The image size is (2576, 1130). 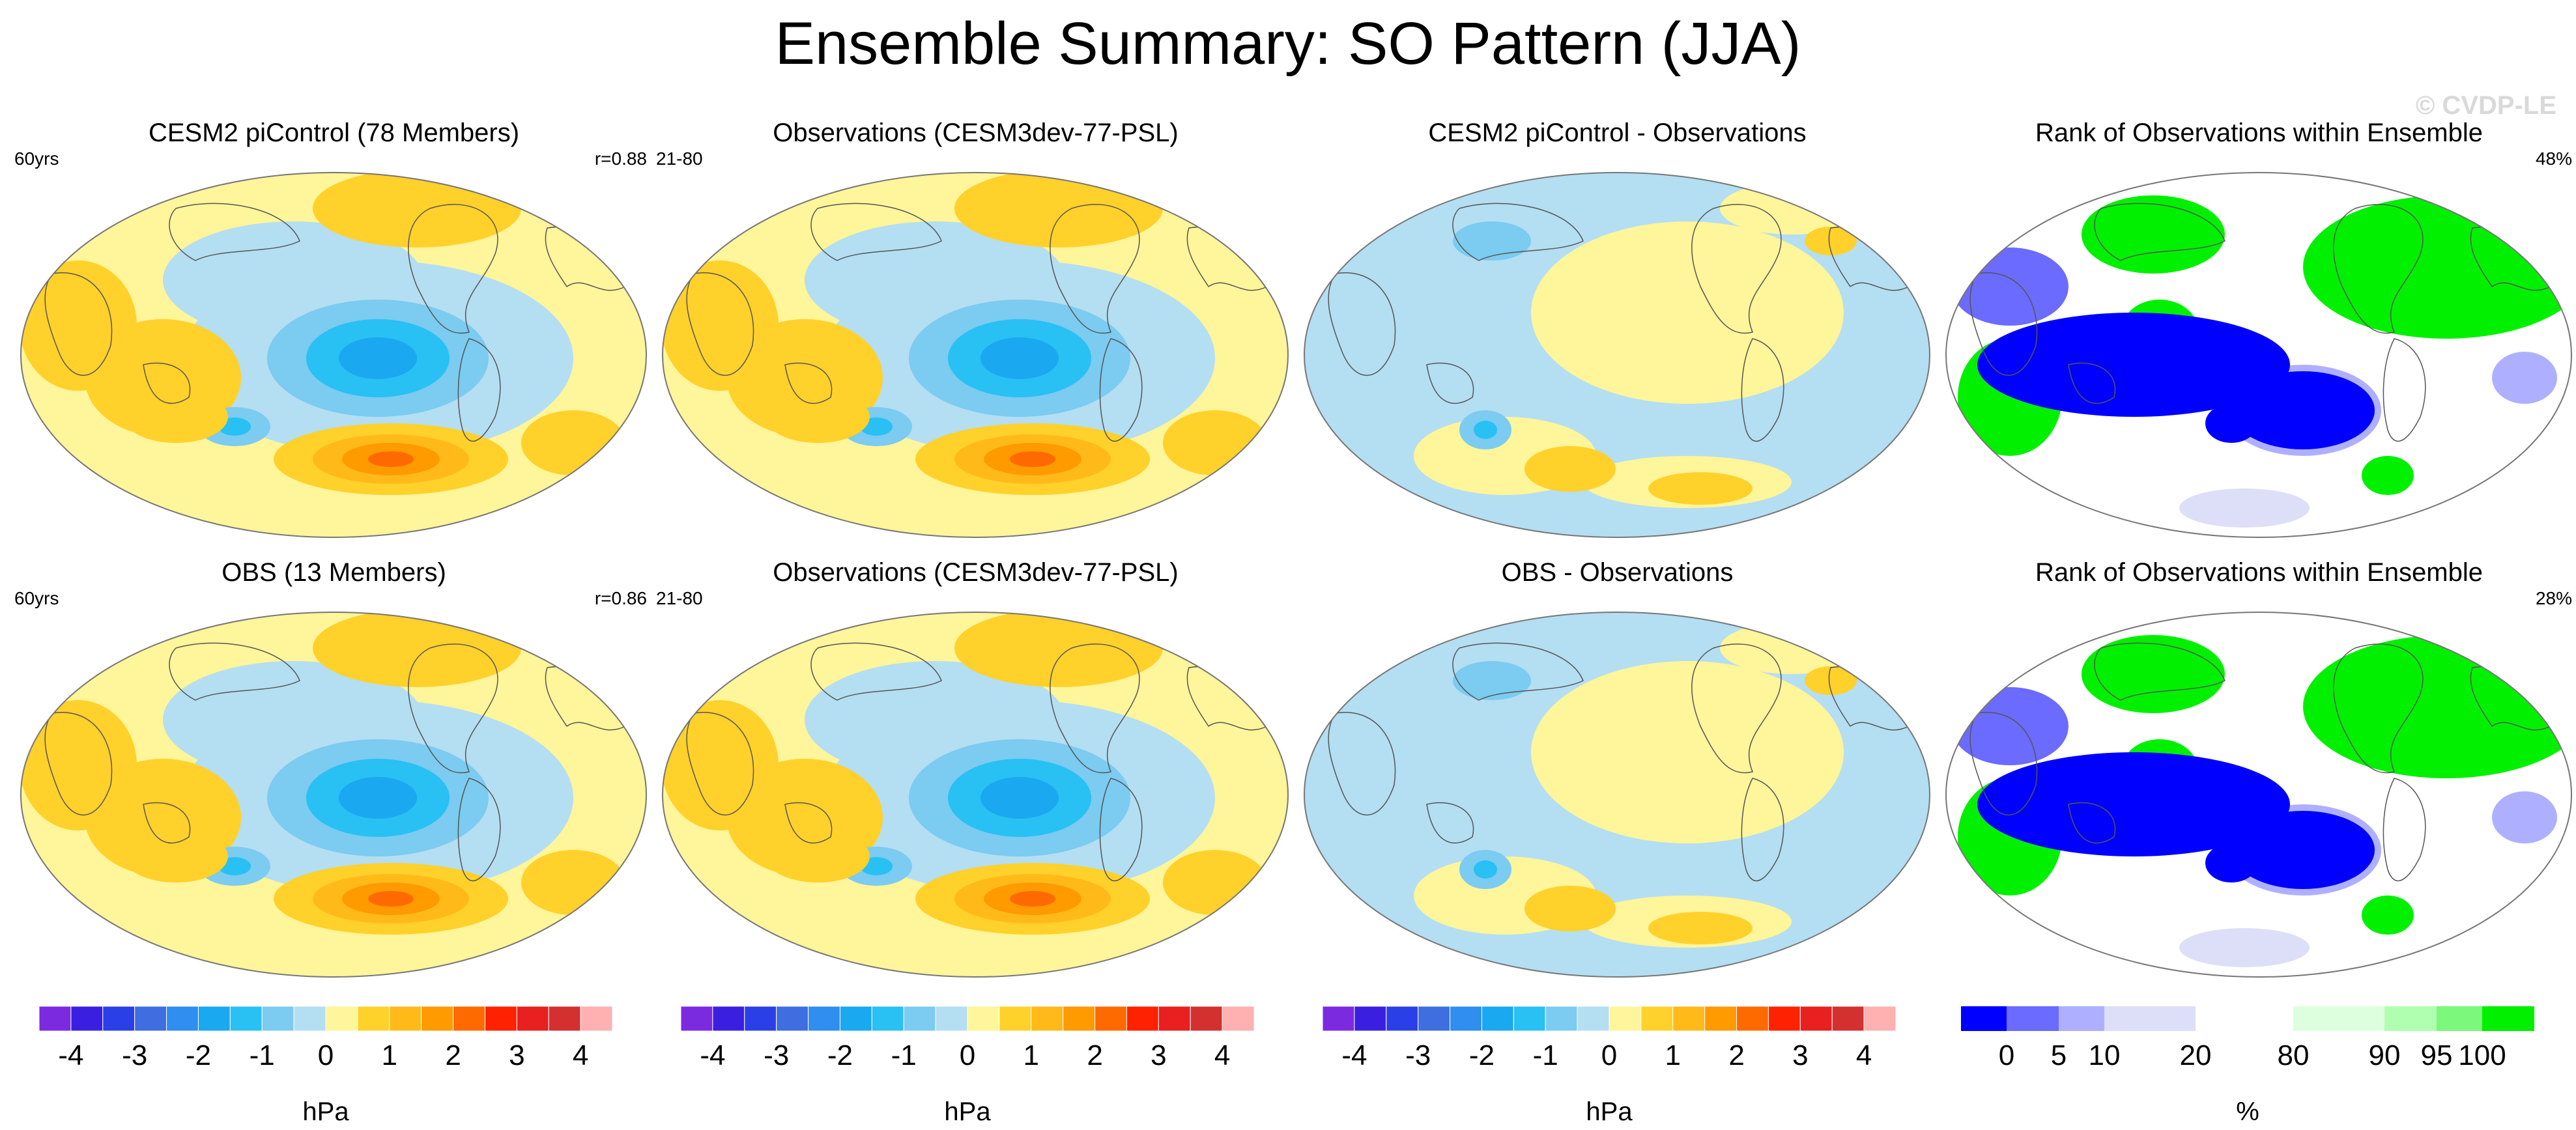 What do you see at coordinates (2105, 1055) in the screenshot?
I see `colorbar-tick-label: 10` at bounding box center [2105, 1055].